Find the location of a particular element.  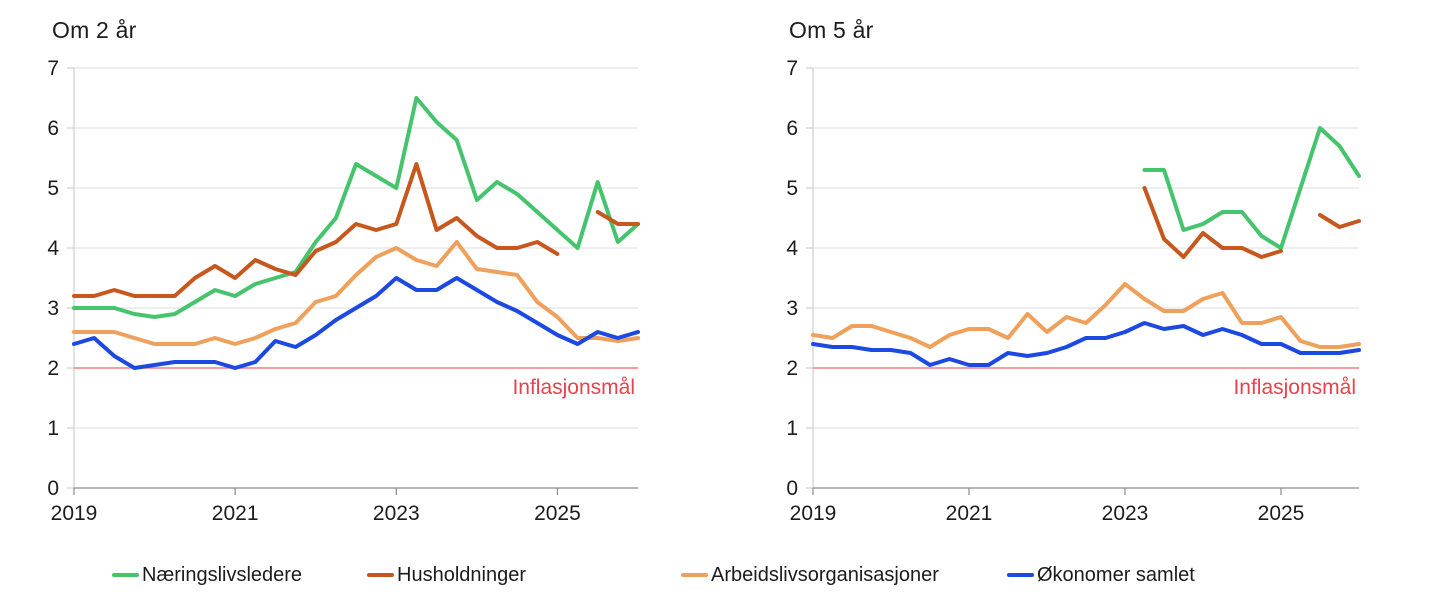

legend-item-green: Næringslivsledere is located at coordinates (207, 575).